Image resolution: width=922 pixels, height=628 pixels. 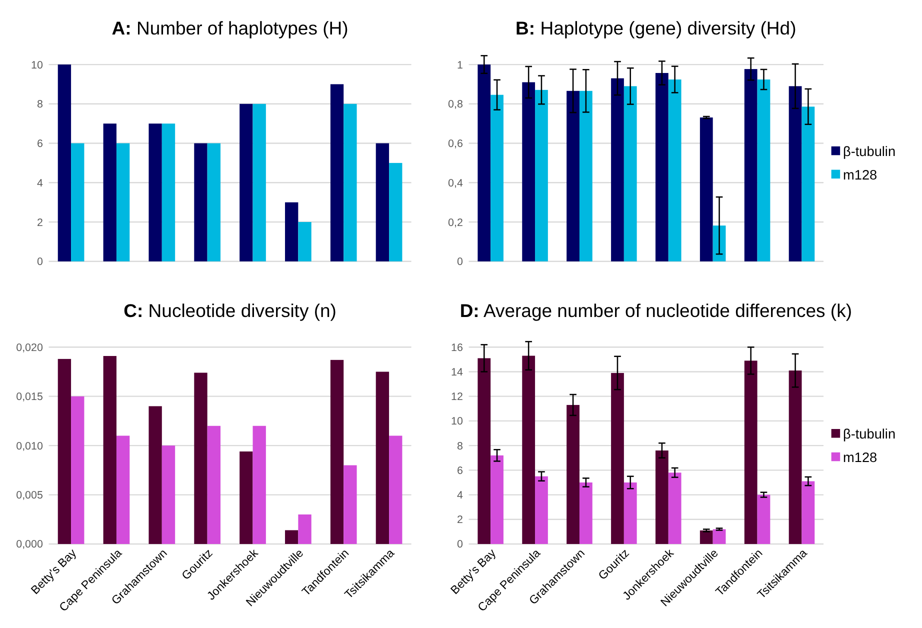 I want to click on chart-title: D: Average number of nucleotide differences (k), so click(x=656, y=310).